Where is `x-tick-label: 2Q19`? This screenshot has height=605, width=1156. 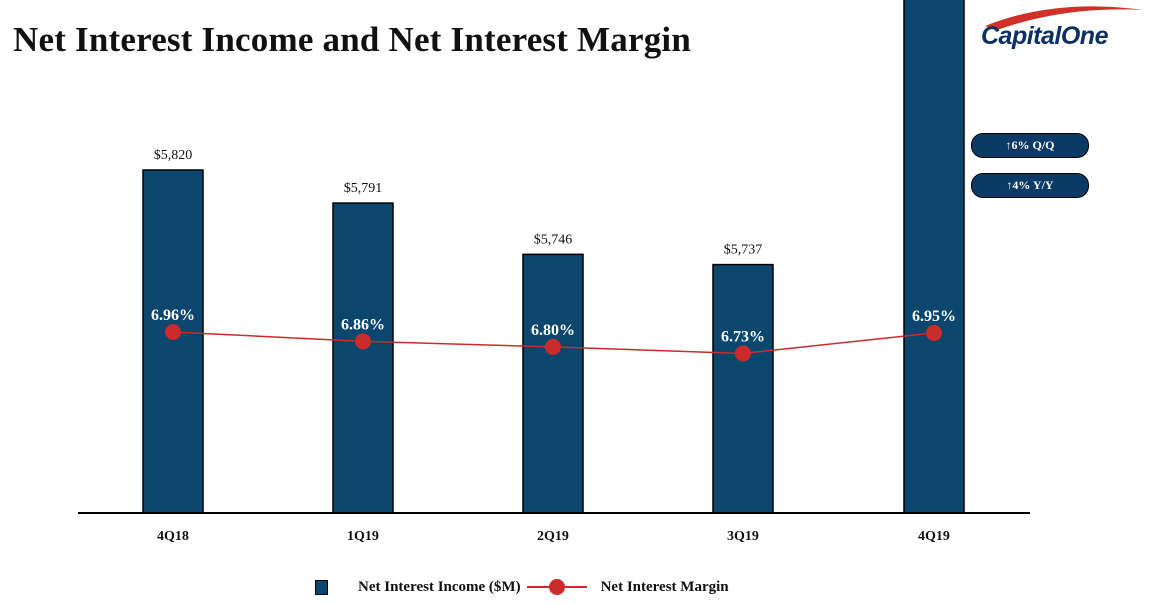 x-tick-label: 2Q19 is located at coordinates (553, 536).